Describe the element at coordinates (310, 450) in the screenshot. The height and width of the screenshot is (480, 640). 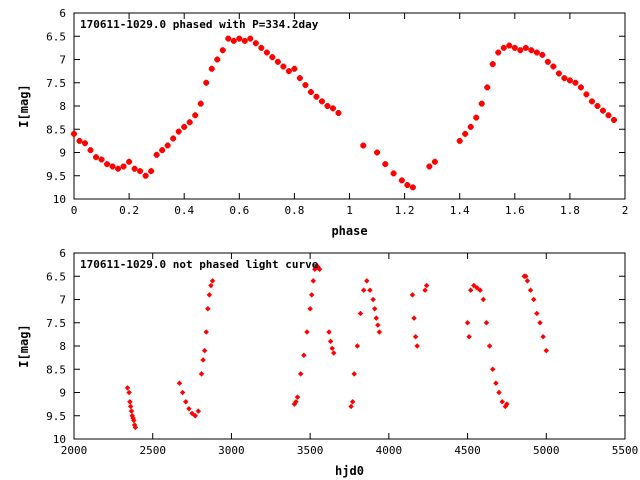
I see `x-tick-label: 3500` at that location.